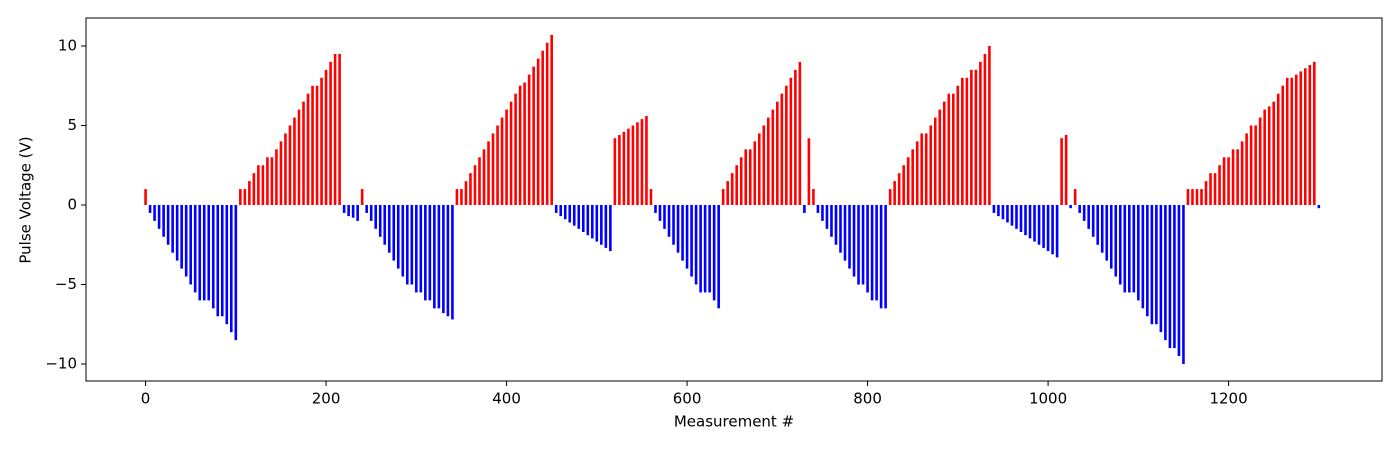 This screenshot has height=450, width=1400. Describe the element at coordinates (326, 399) in the screenshot. I see `x-tick-label: 200` at that location.